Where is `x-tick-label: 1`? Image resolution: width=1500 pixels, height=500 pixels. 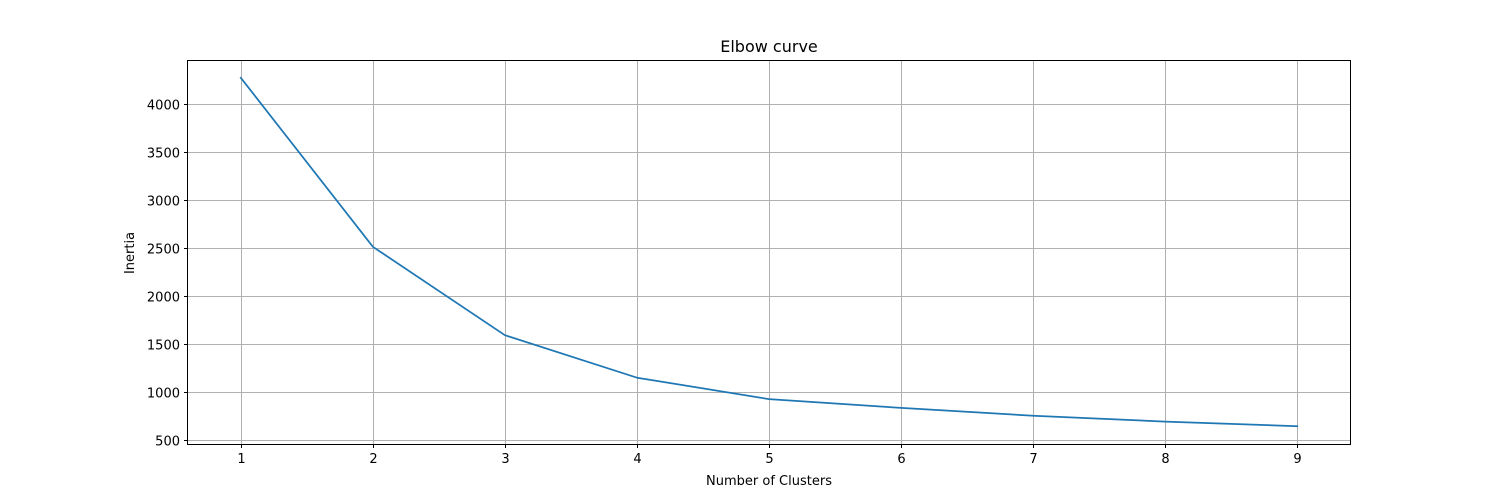
x-tick-label: 1 is located at coordinates (241, 459).